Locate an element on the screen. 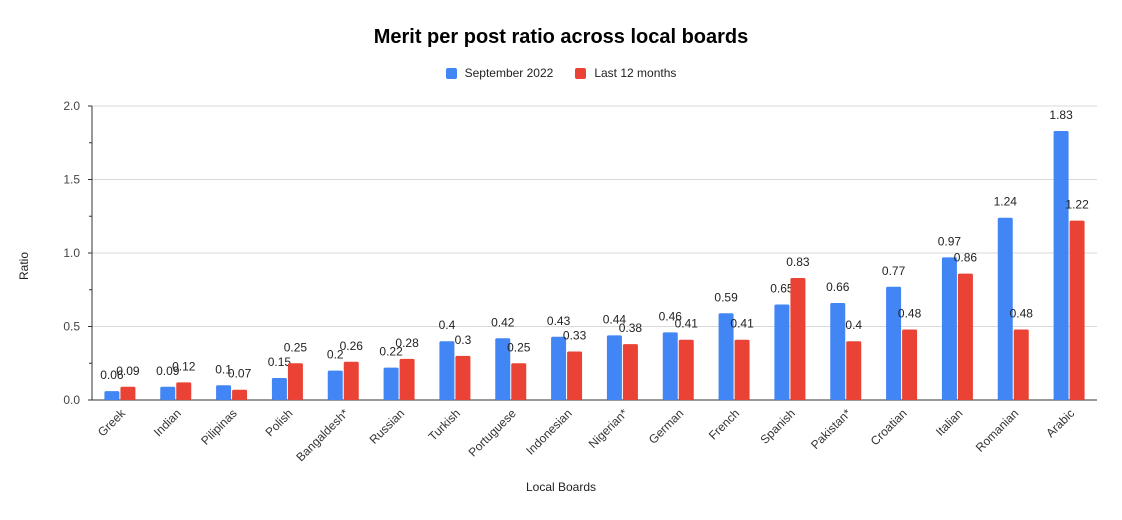  data-label-september-2022-greek: 0.06 is located at coordinates (112, 375).